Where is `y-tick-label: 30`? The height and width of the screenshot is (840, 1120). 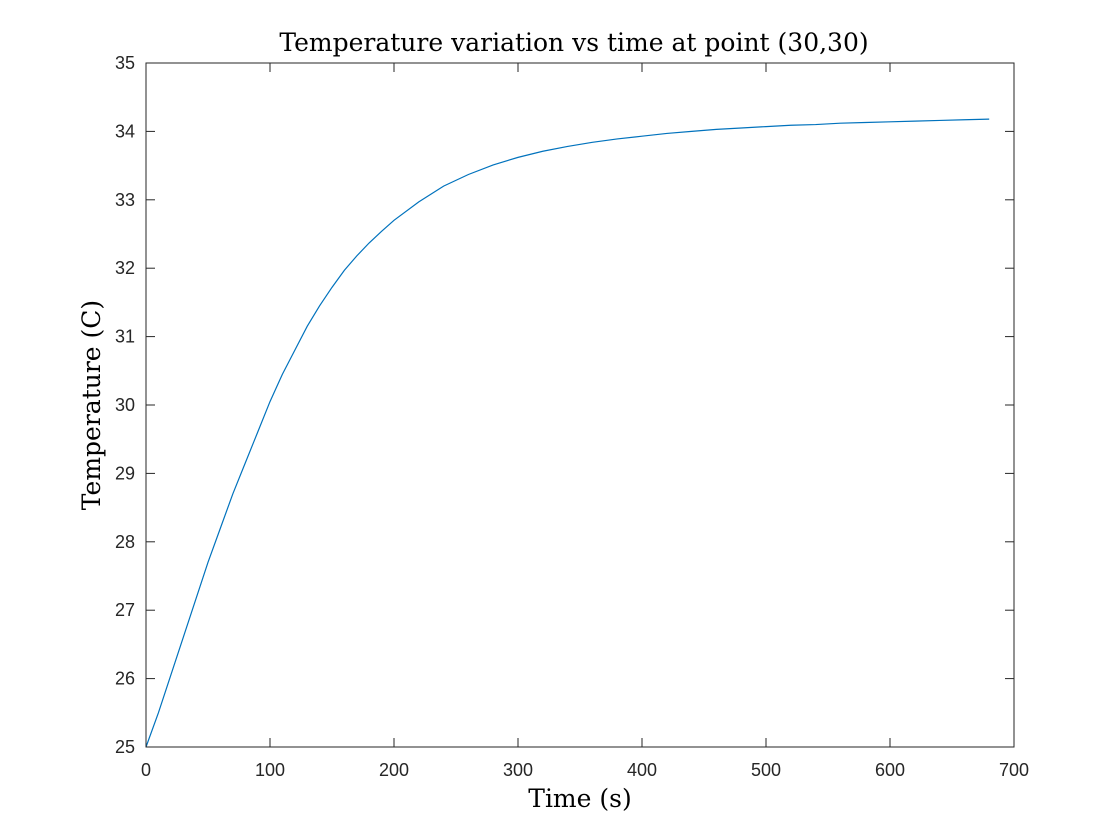
y-tick-label: 30 is located at coordinates (125, 405).